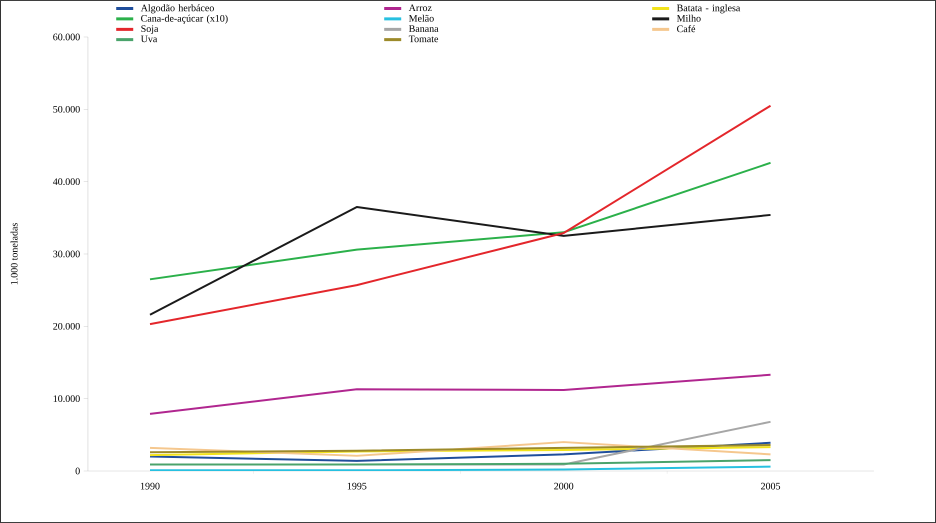 Image resolution: width=936 pixels, height=523 pixels. What do you see at coordinates (357, 486) in the screenshot?
I see `x-tick-label: 1995` at bounding box center [357, 486].